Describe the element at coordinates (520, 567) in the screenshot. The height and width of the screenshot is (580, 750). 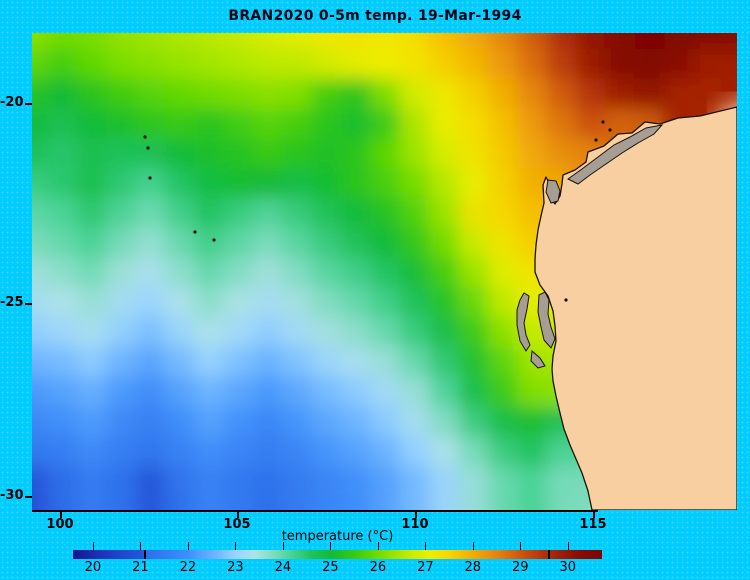
I see `colorbar-tick-label: 29` at that location.